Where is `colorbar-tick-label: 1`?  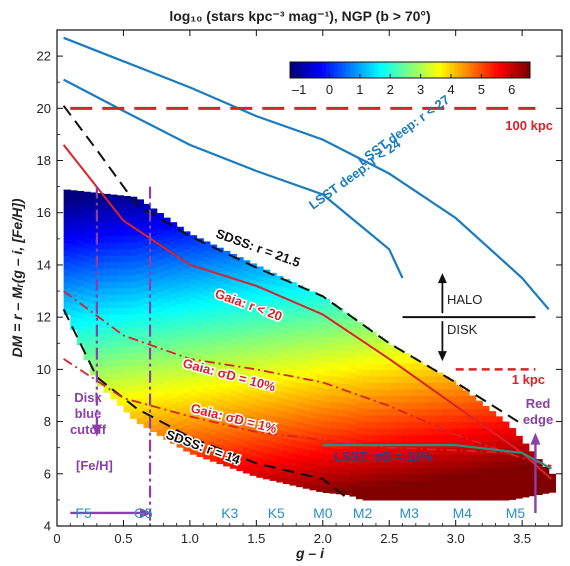 colorbar-tick-label: 1 is located at coordinates (359, 89).